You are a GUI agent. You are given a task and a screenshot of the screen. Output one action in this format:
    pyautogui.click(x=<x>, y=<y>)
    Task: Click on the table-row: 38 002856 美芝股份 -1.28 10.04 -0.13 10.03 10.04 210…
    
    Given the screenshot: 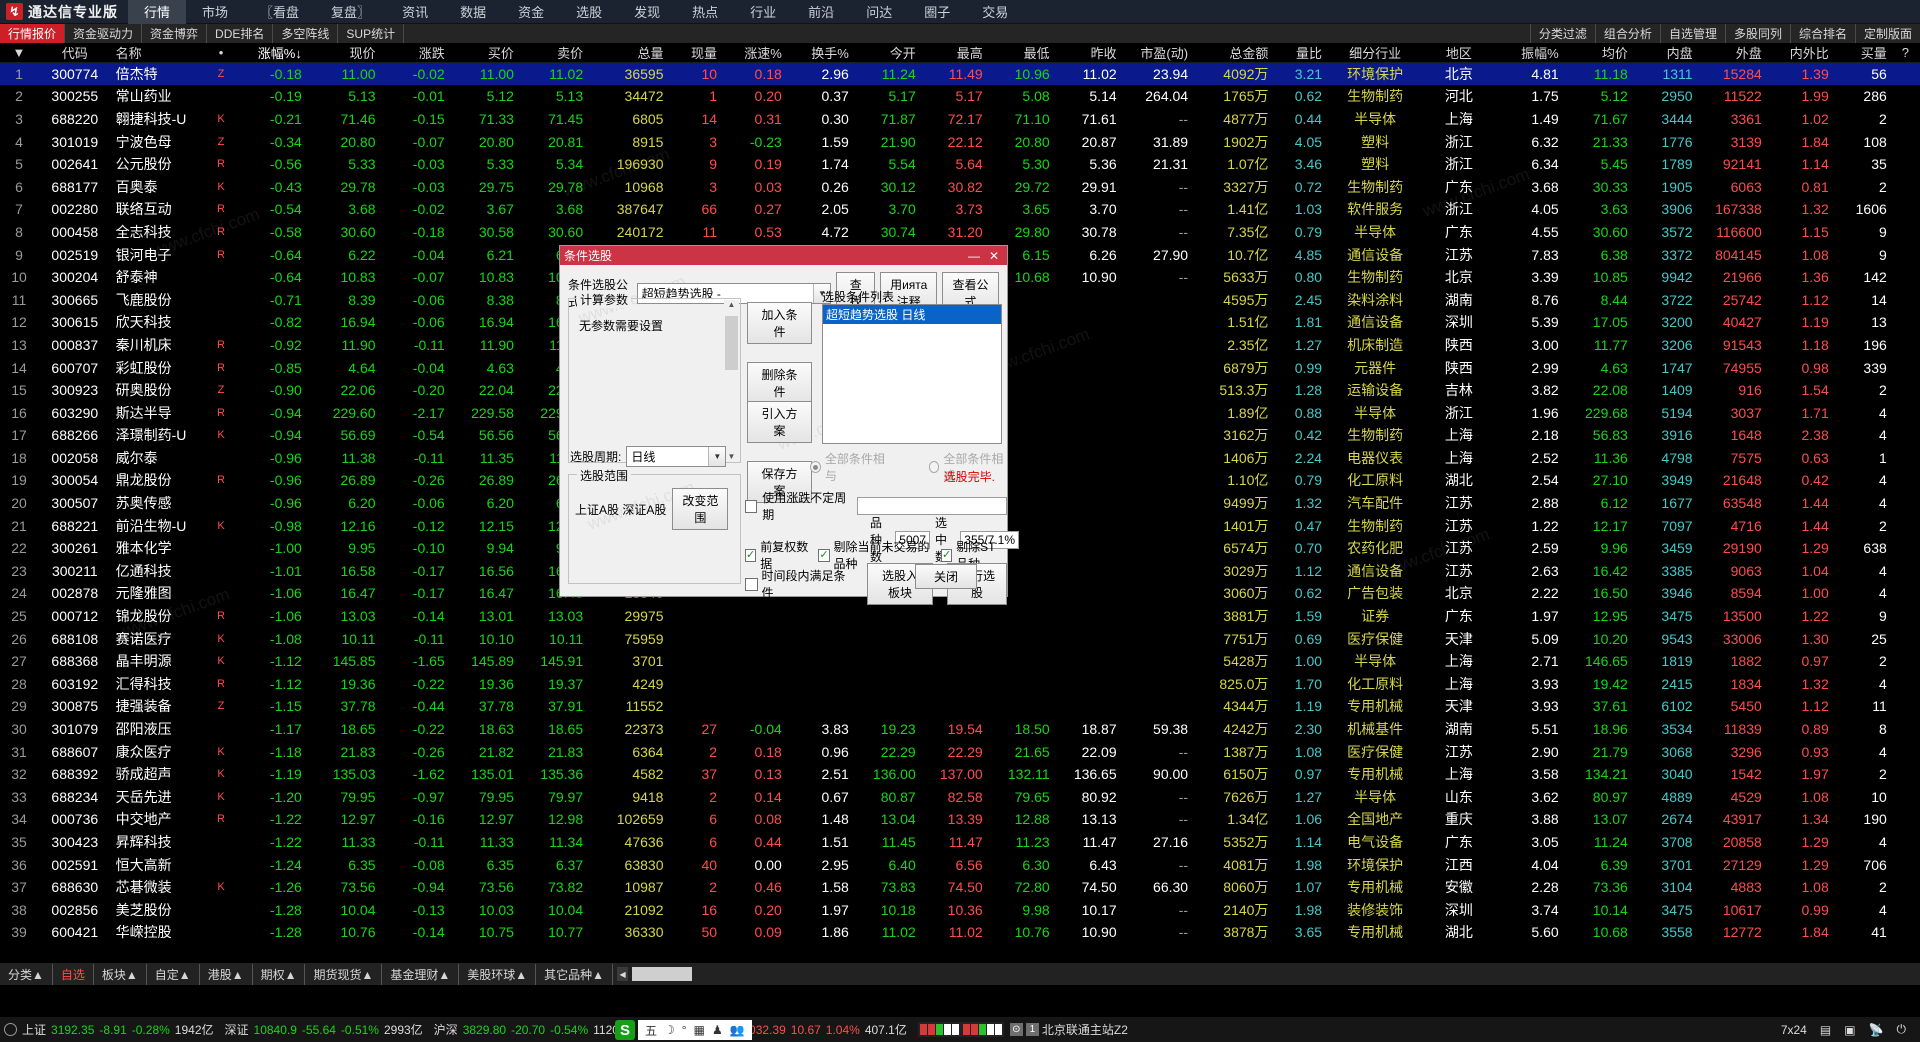 What is the action you would take?
    pyautogui.click(x=960, y=909)
    